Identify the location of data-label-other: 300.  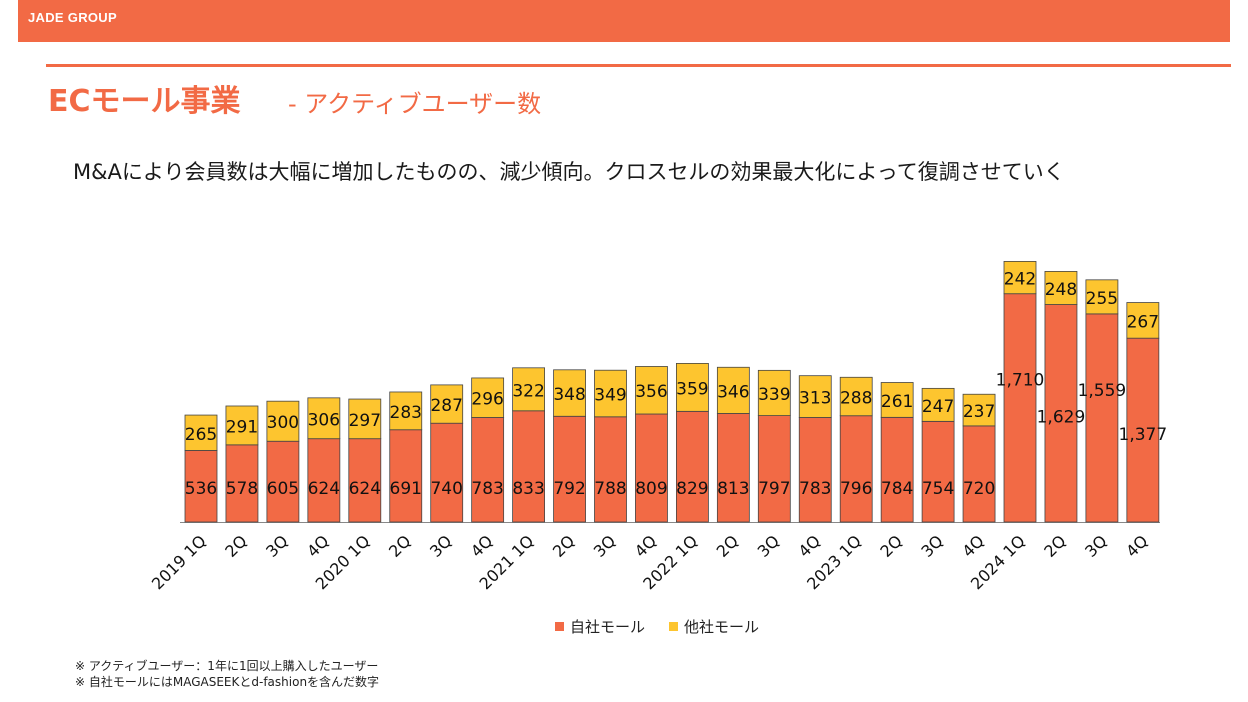
(283, 423).